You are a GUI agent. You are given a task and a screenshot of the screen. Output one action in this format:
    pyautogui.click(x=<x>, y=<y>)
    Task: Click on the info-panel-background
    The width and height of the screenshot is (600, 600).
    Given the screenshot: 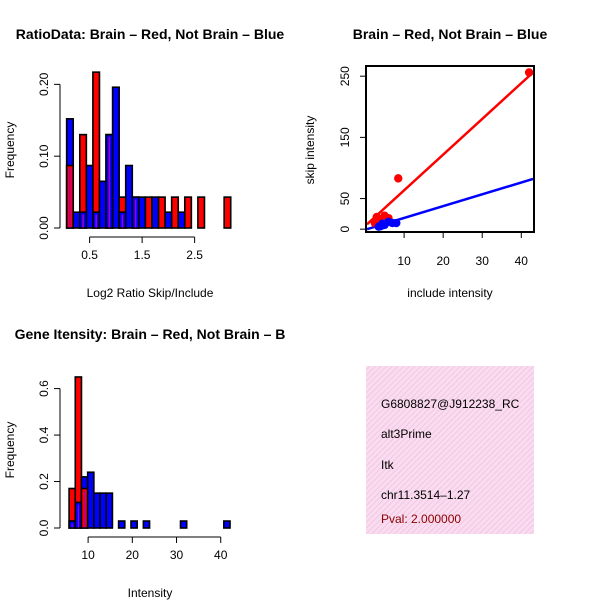 What is the action you would take?
    pyautogui.click(x=450, y=450)
    